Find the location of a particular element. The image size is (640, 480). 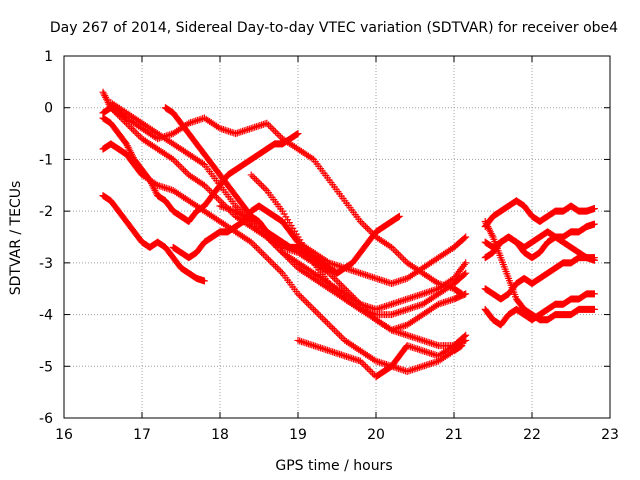

x-tick-label: 17 is located at coordinates (142, 435).